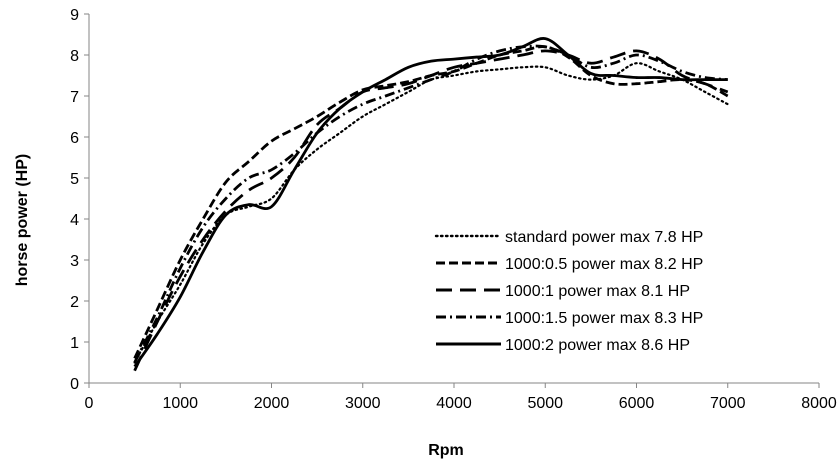 The width and height of the screenshot is (838, 461). What do you see at coordinates (74, 179) in the screenshot?
I see `y-tick-label: 5` at bounding box center [74, 179].